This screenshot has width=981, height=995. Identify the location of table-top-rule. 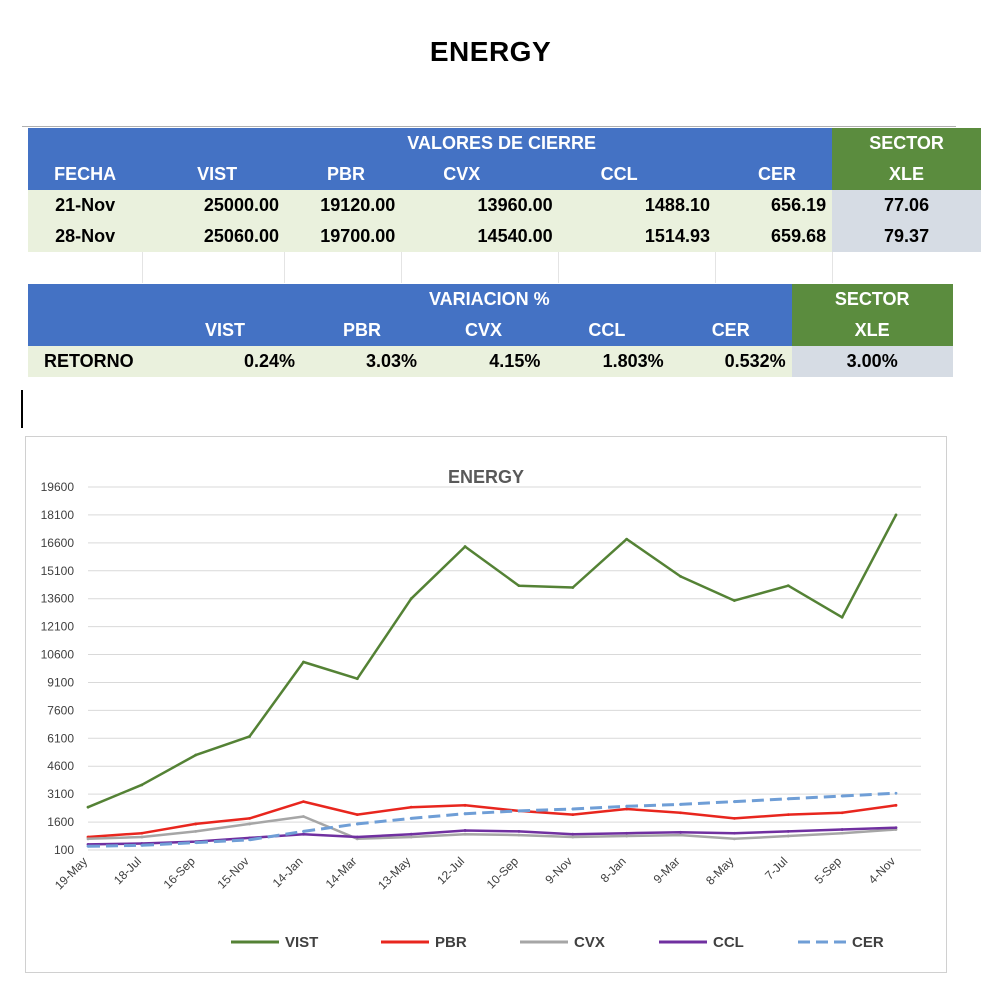
(489, 126).